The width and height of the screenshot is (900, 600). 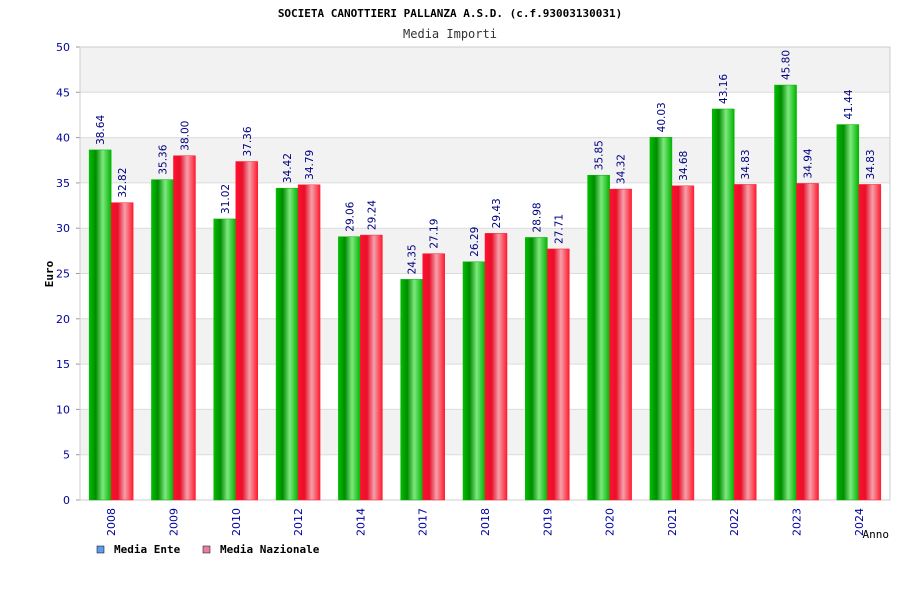 I want to click on value-label: 27.71, so click(x=559, y=229).